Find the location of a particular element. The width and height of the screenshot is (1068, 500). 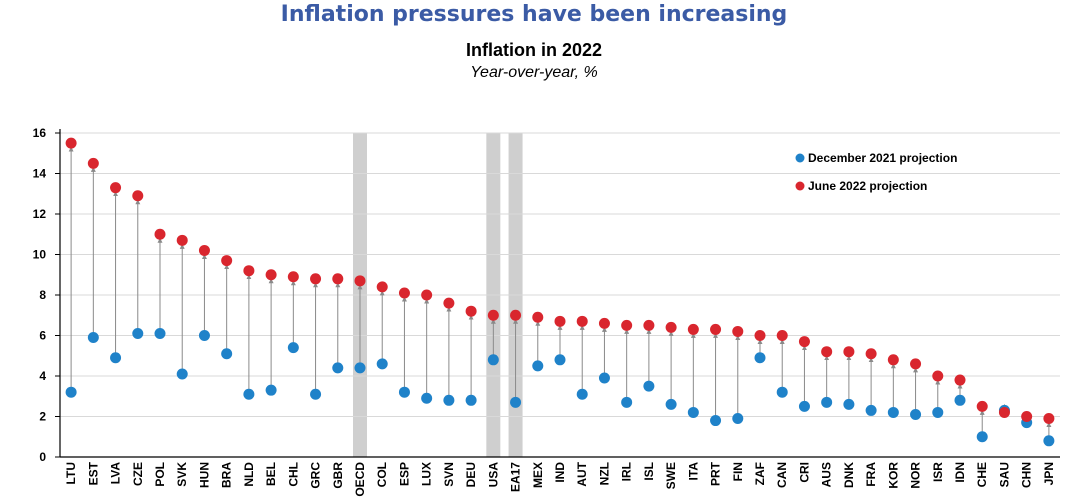

point-jun-nld is located at coordinates (249, 271).